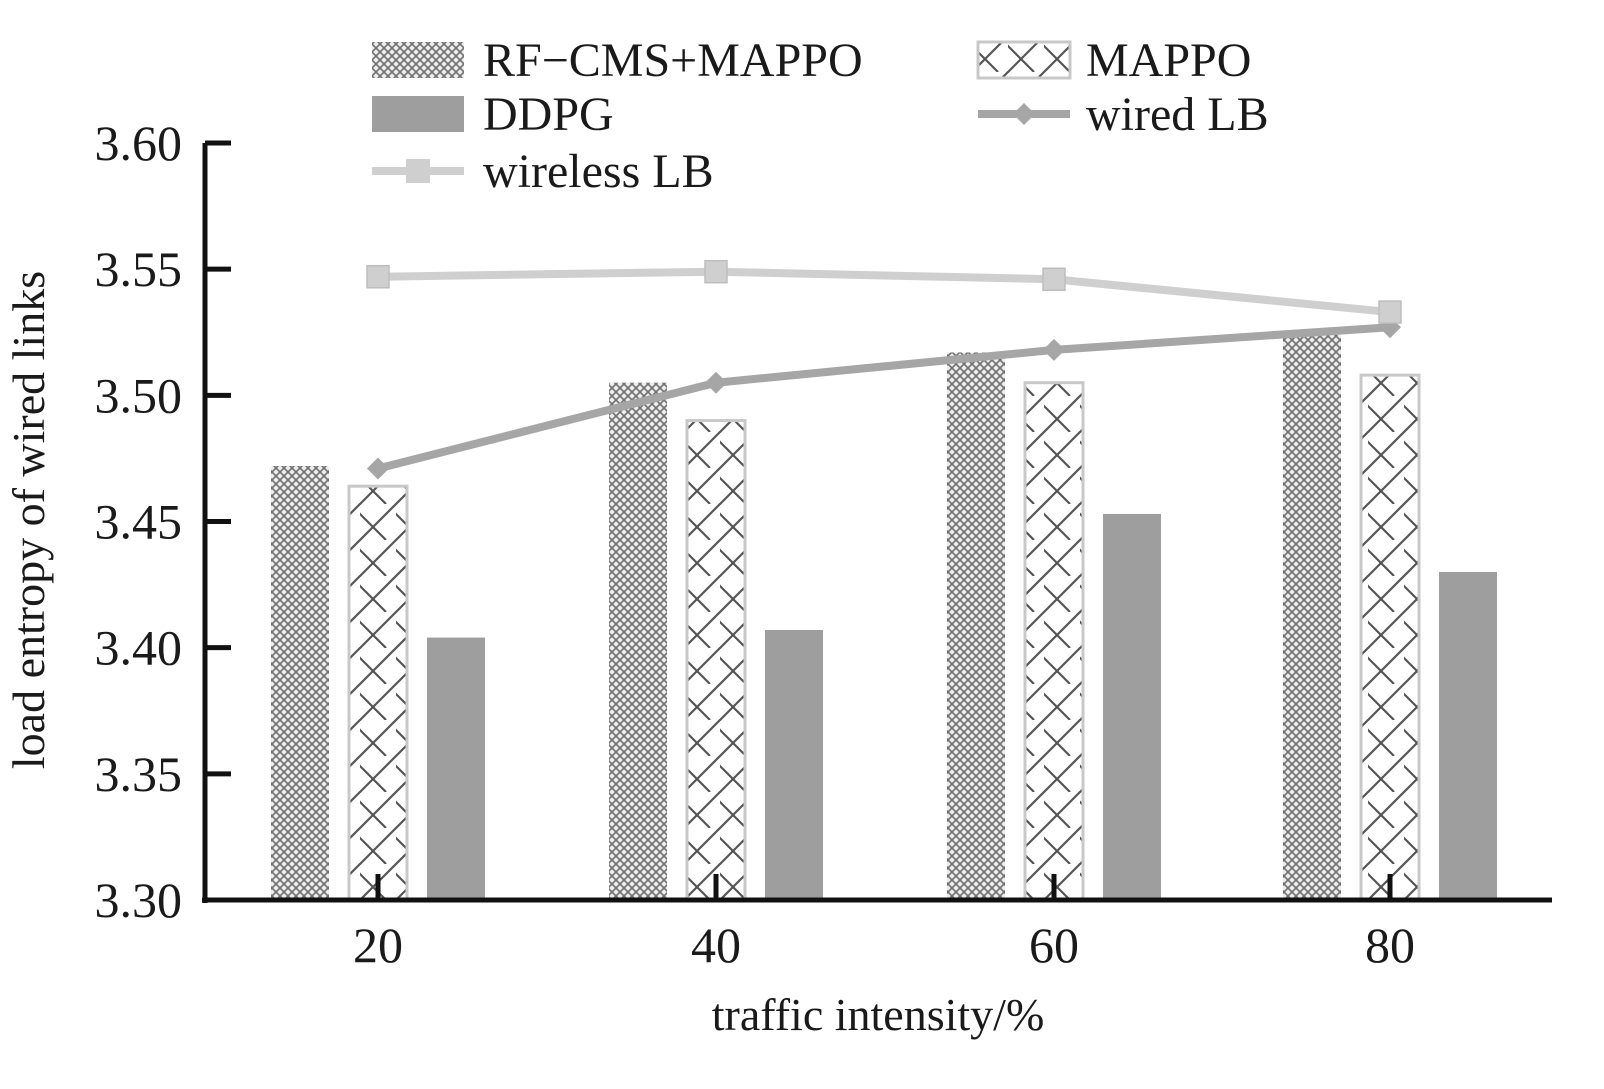 The image size is (1604, 1089). Describe the element at coordinates (139, 900) in the screenshot. I see `y-tick-label: 3.30` at that location.